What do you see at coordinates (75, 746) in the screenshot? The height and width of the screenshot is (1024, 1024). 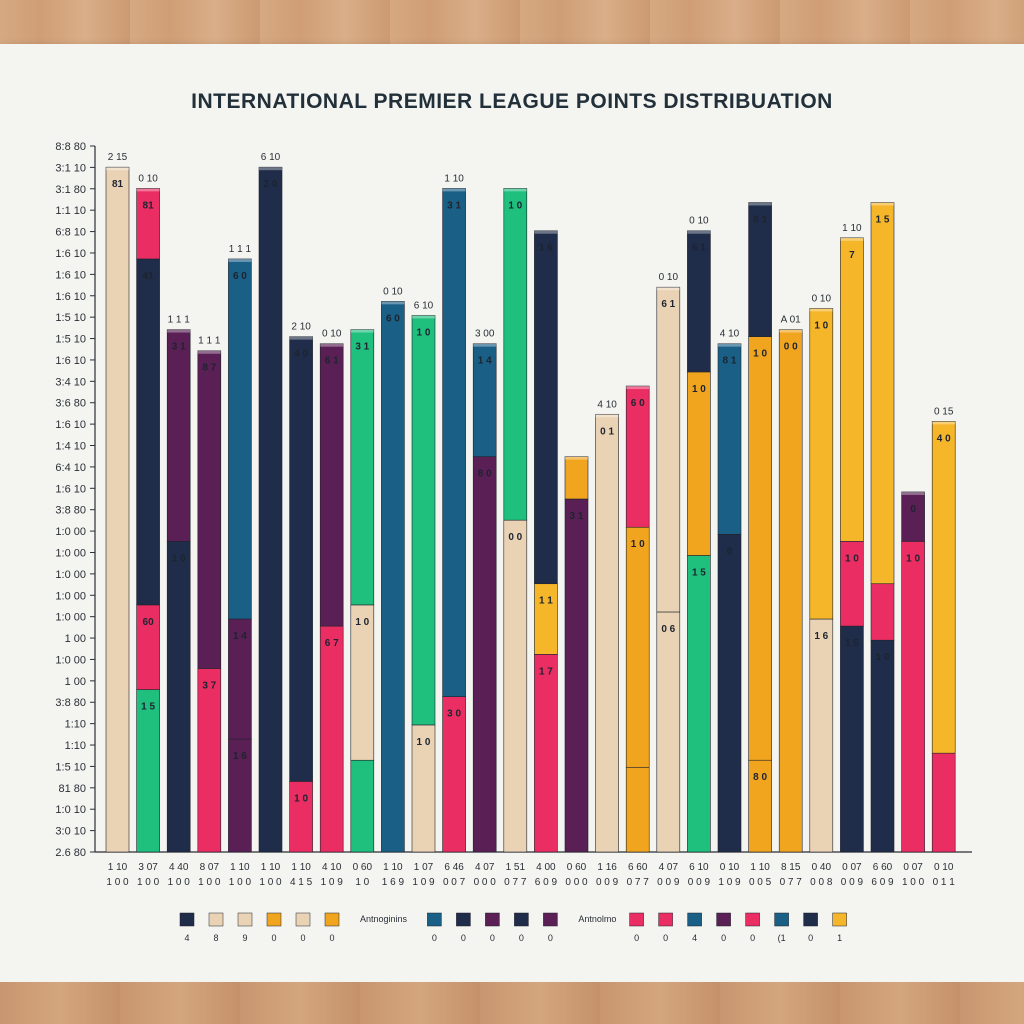 I see `y-tick-label: 1:10` at bounding box center [75, 746].